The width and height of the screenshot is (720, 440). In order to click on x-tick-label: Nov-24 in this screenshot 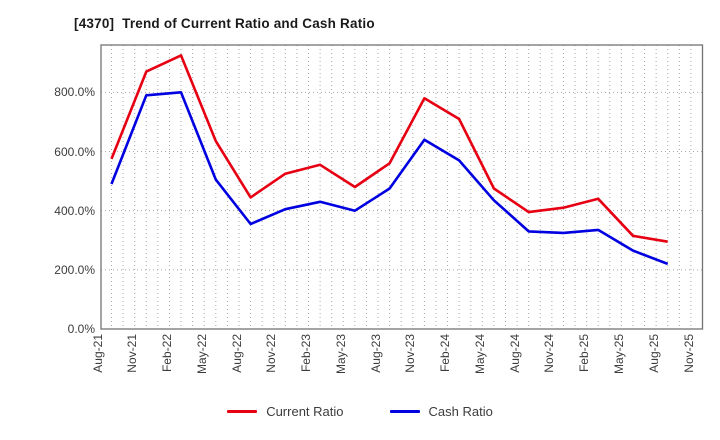, I will do `click(549, 353)`.